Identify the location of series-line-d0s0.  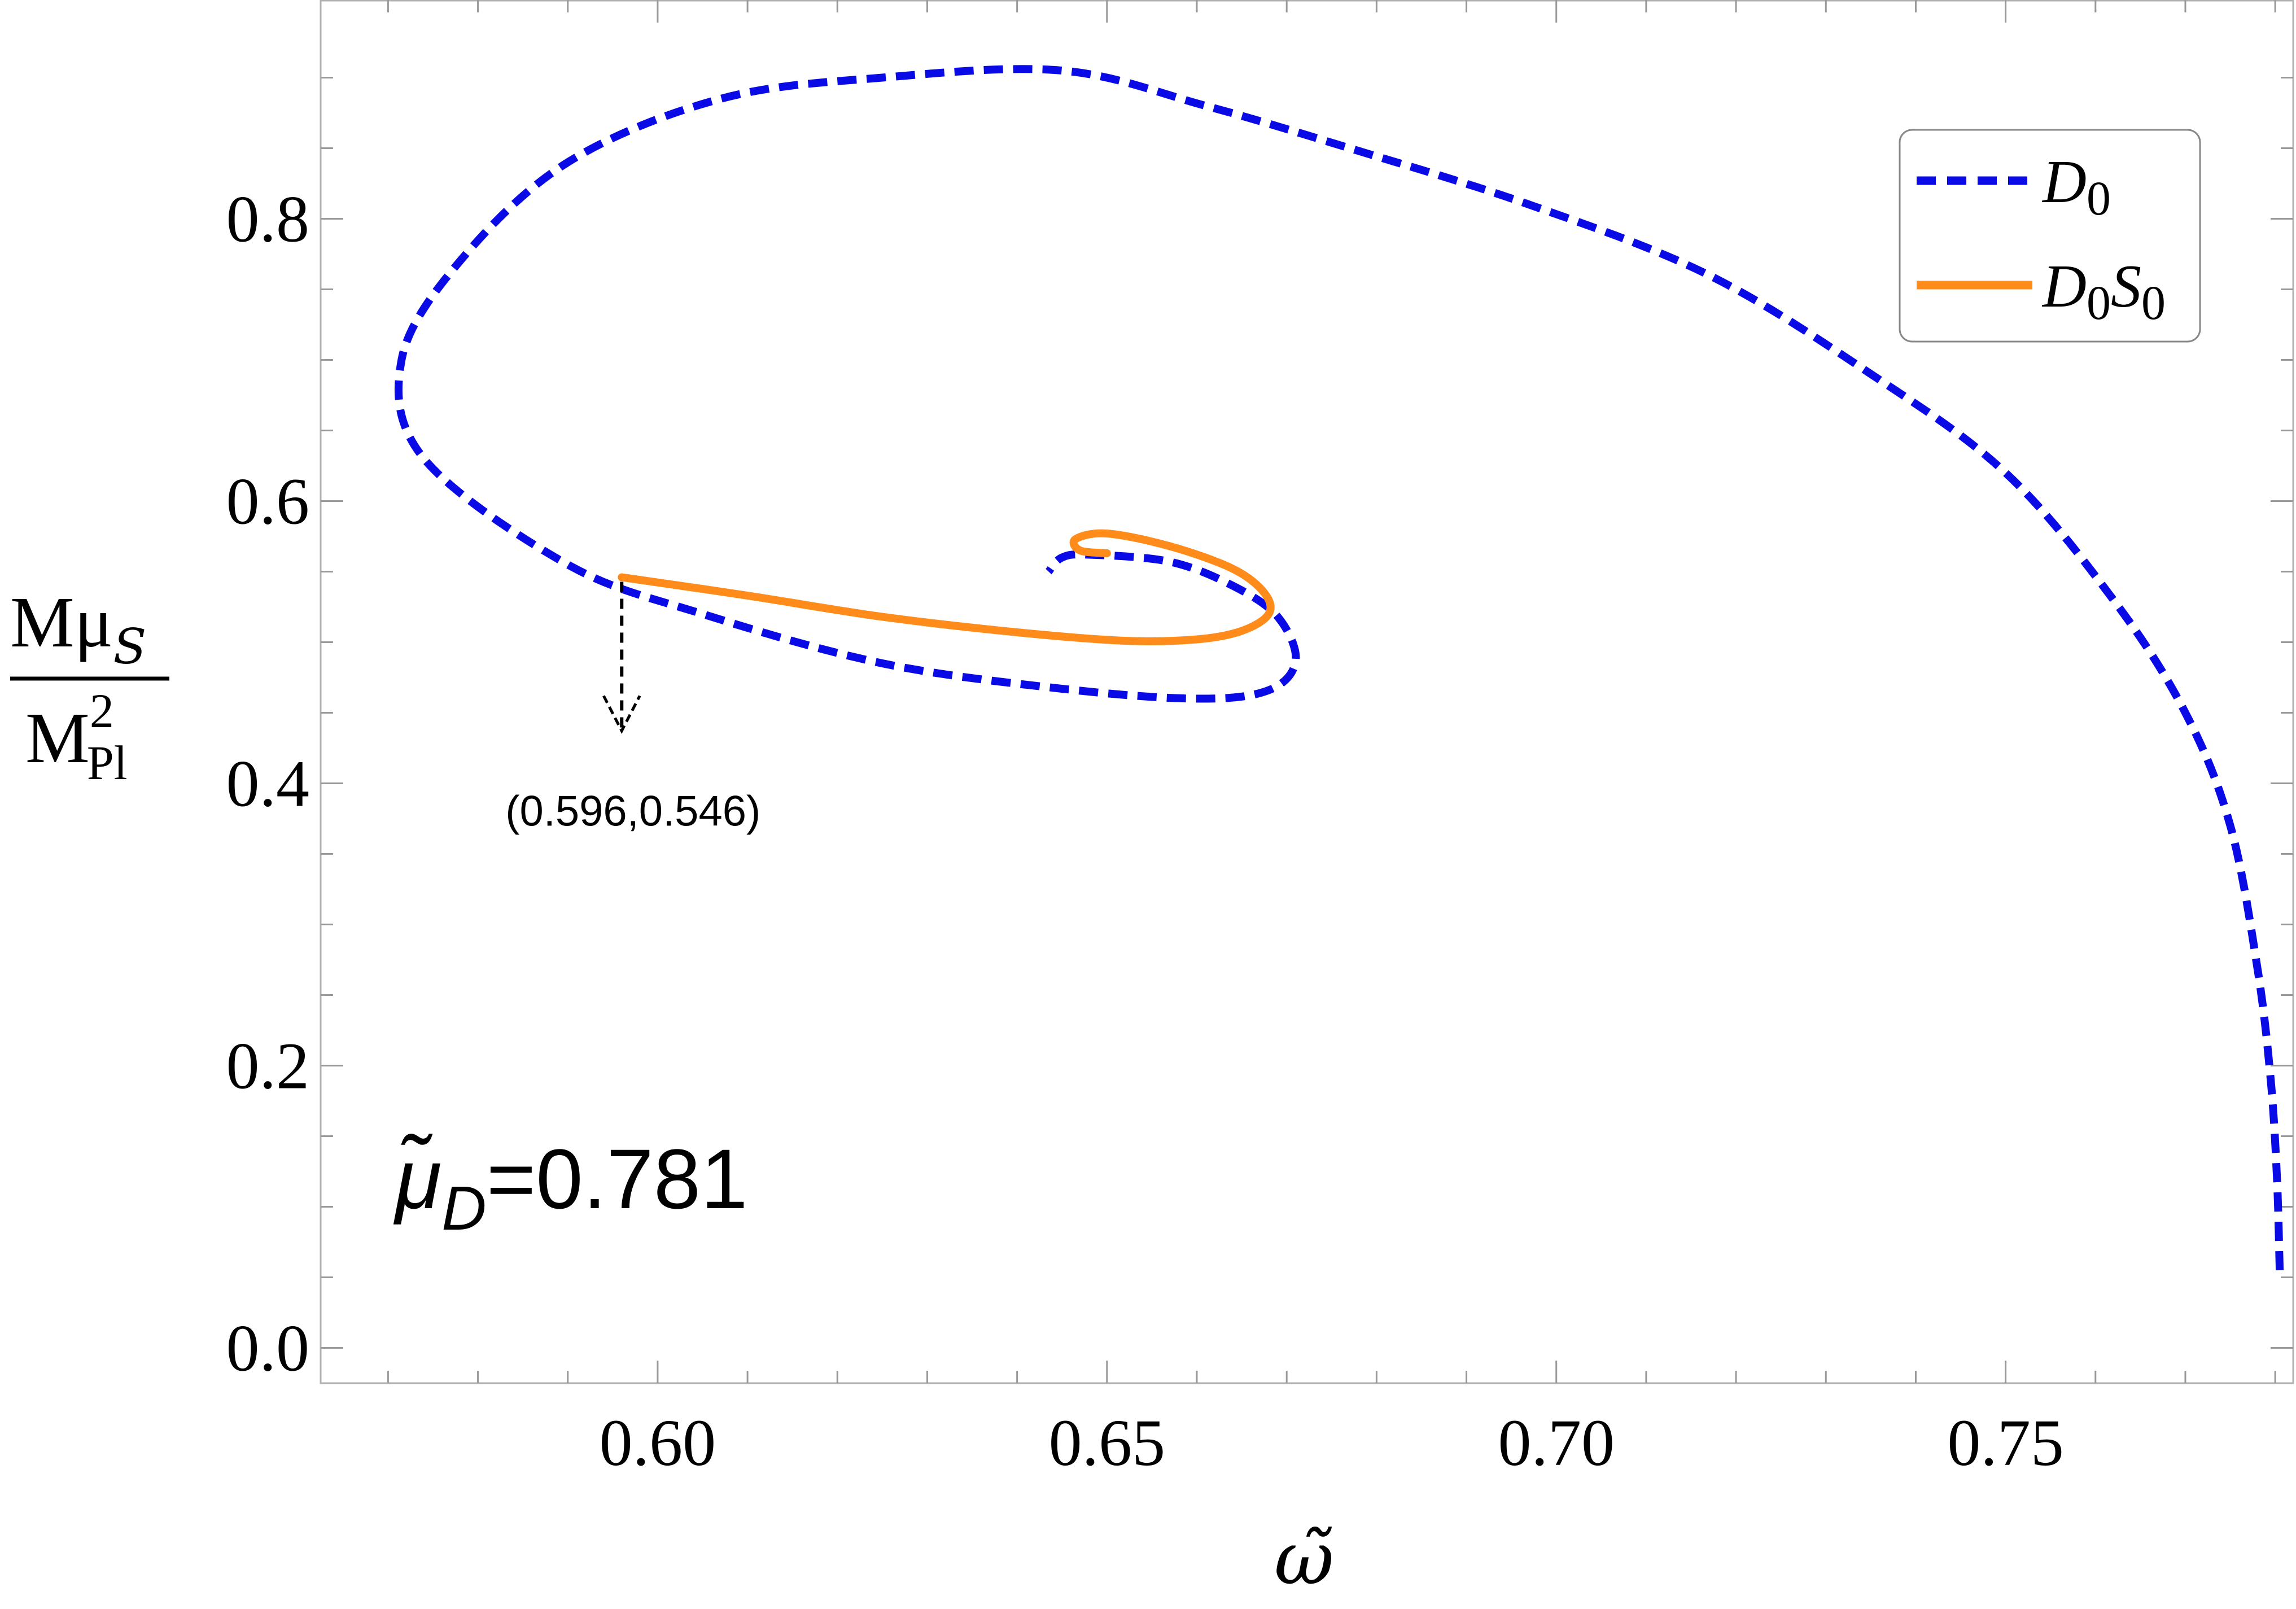
(946, 587).